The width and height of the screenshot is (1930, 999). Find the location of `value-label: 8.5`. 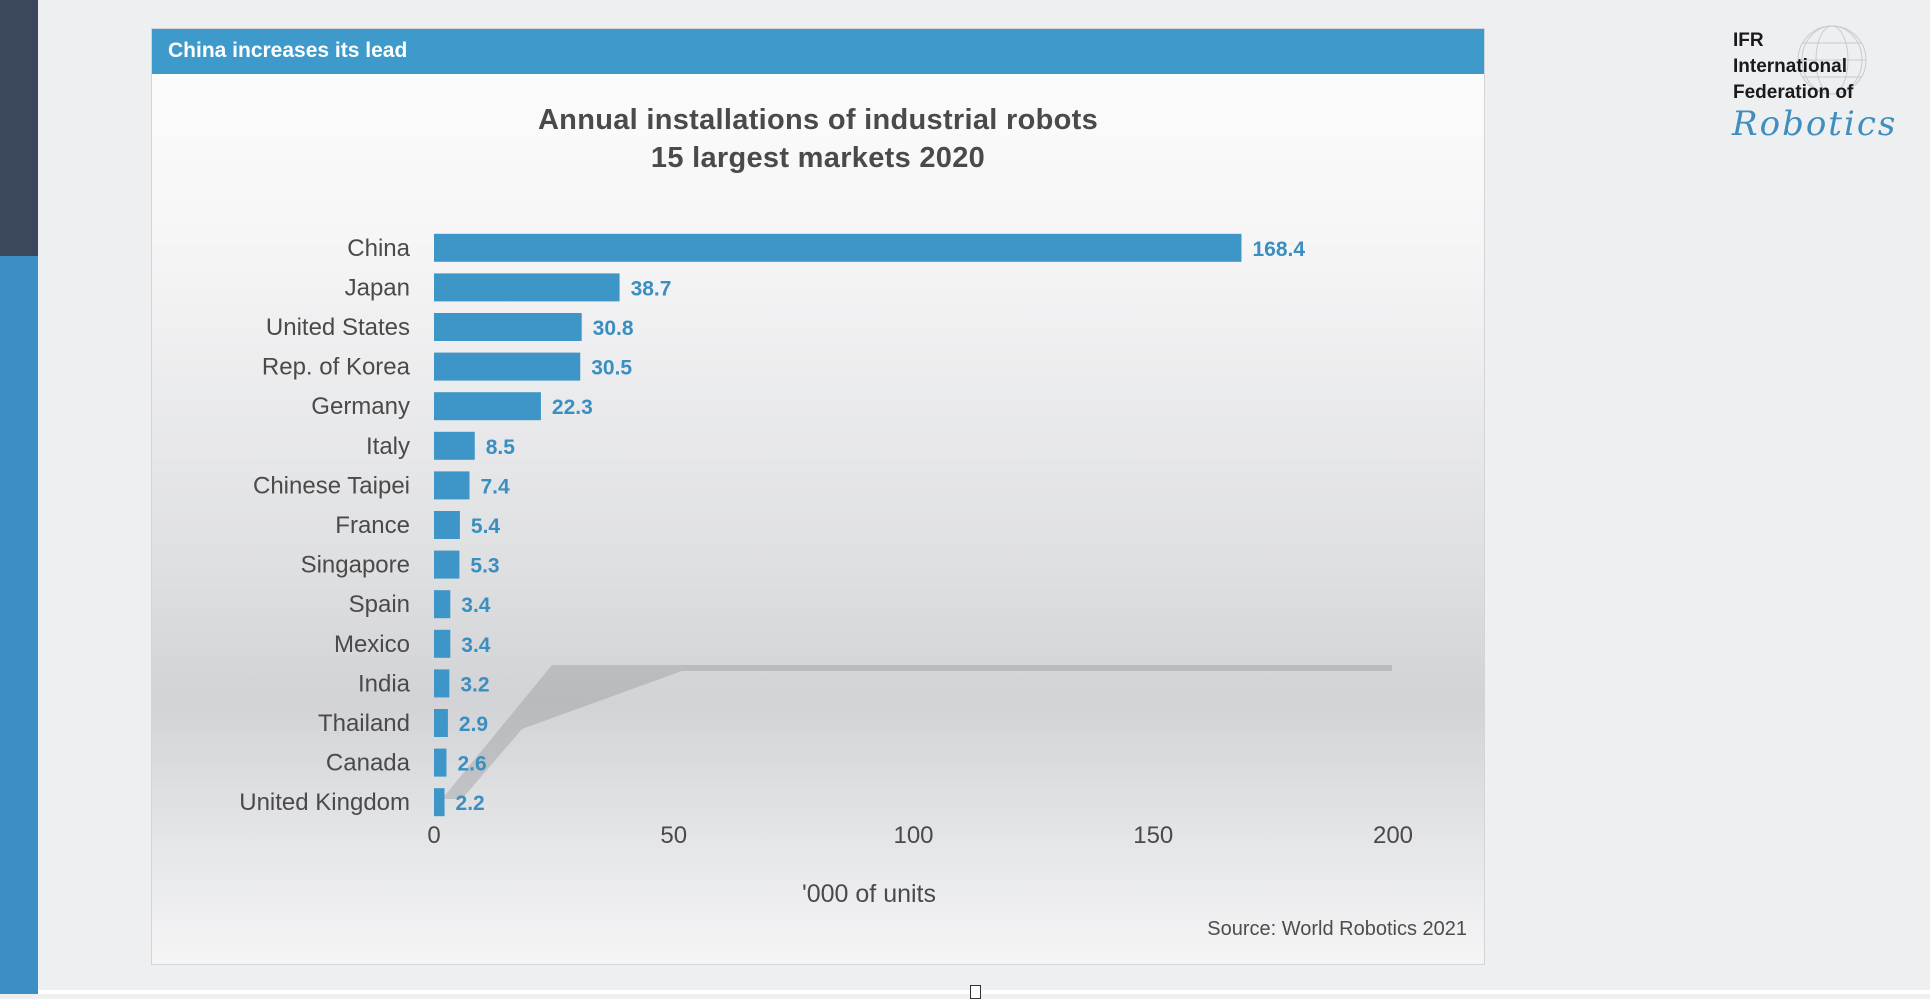

value-label: 8.5 is located at coordinates (501, 447).